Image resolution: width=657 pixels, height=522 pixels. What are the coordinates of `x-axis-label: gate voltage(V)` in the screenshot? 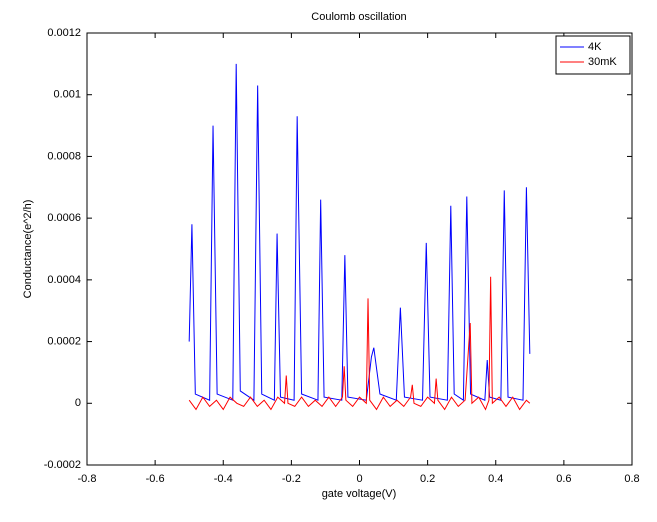 It's located at (359, 494).